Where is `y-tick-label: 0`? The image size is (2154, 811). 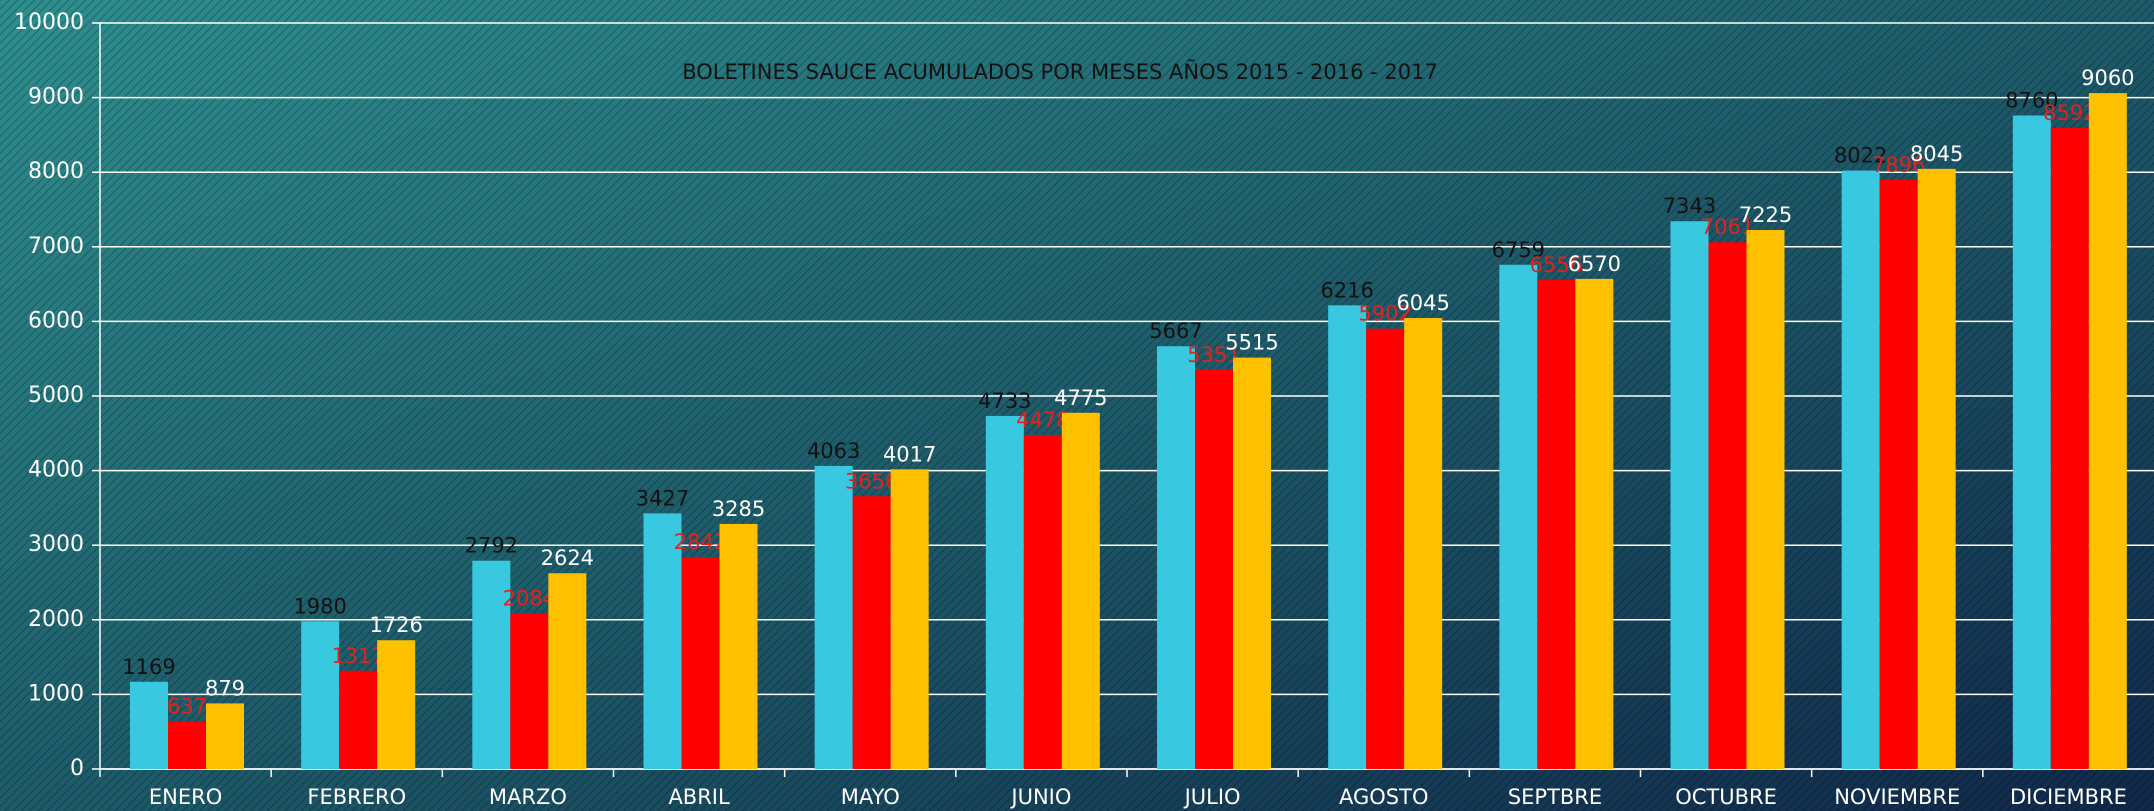
y-tick-label: 0 is located at coordinates (77, 768).